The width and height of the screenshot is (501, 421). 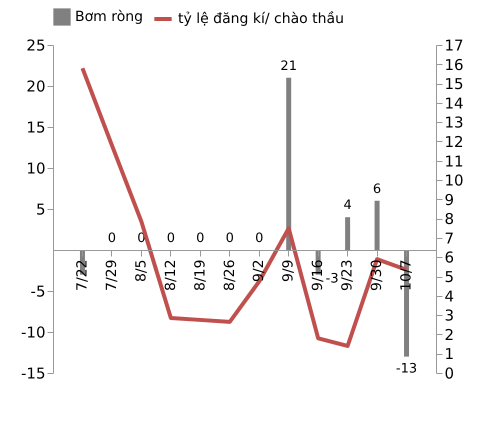 I want to click on x-tick-label: 9/9, so click(x=288, y=271).